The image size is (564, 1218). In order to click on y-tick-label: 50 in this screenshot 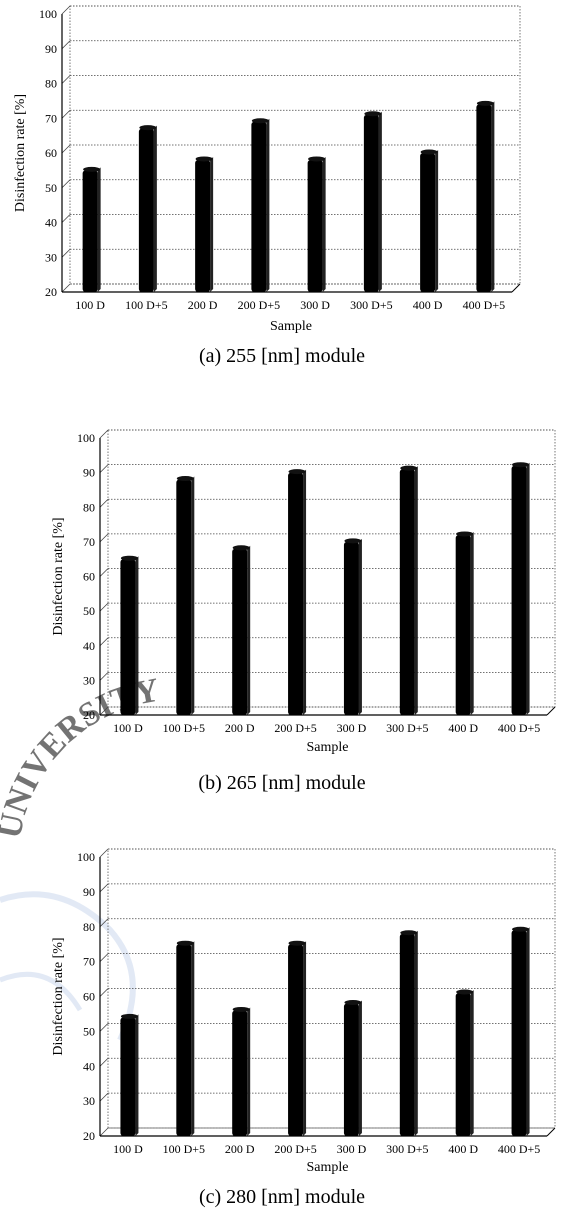, I will do `click(89, 611)`.